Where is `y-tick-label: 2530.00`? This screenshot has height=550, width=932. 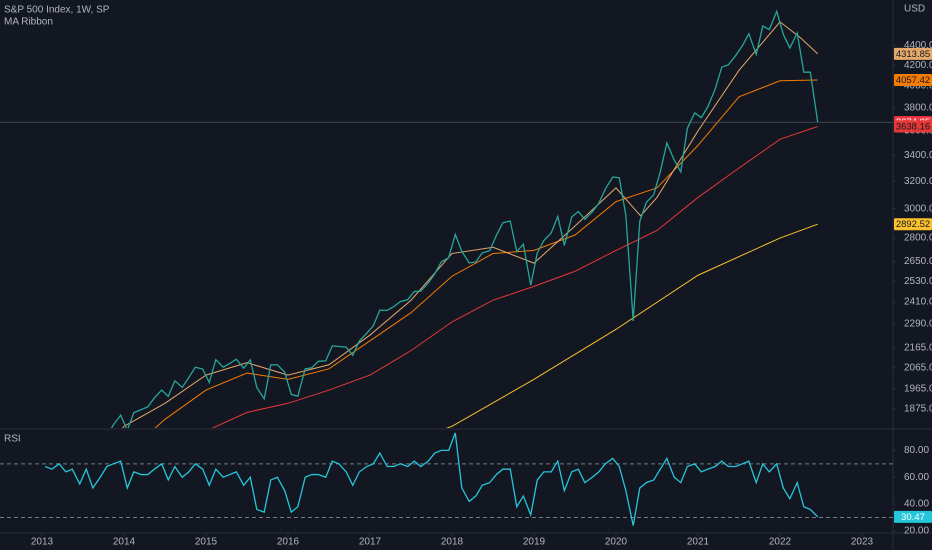
y-tick-label: 2530.00 is located at coordinates (918, 281).